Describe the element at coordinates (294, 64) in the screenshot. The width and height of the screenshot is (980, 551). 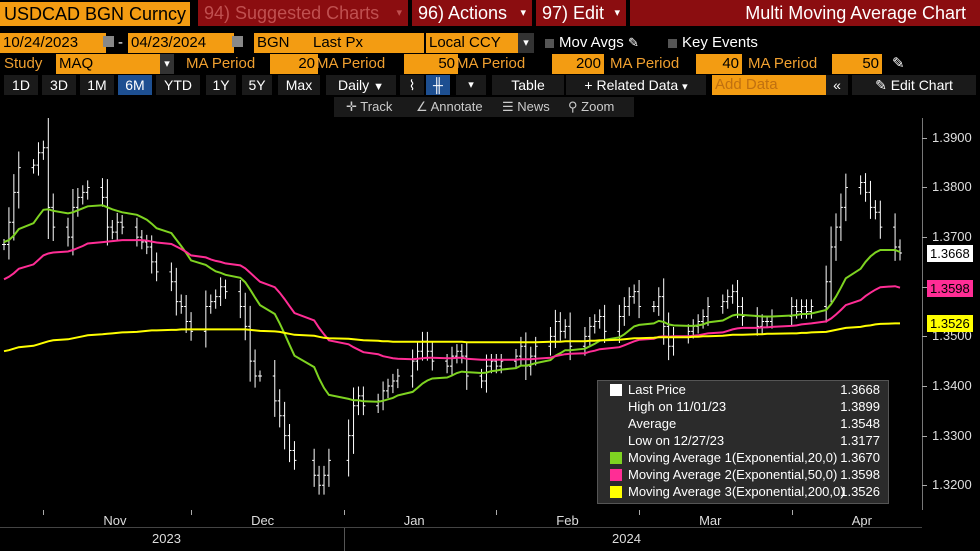
I see `ma-period-input-1: 20` at that location.